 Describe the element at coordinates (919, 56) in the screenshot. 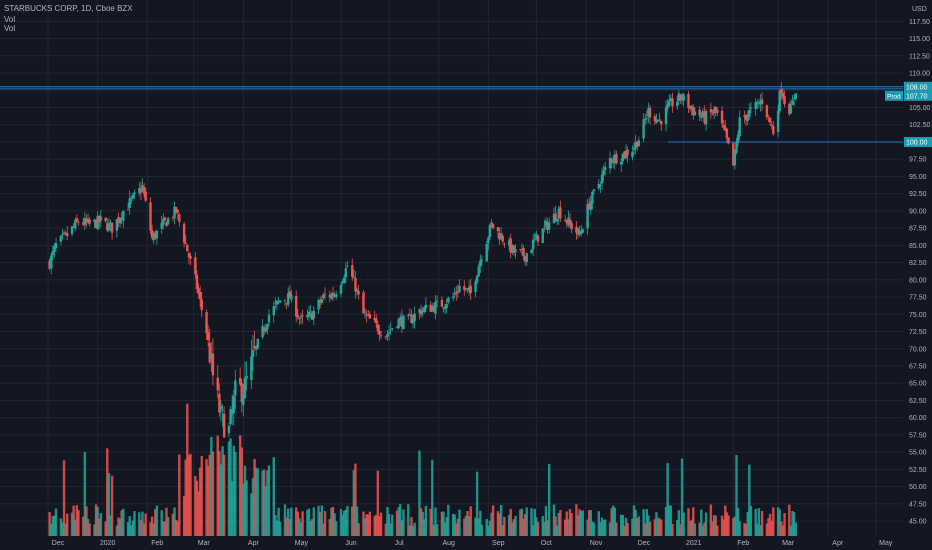

I see `y-tick-label: 112.50` at that location.